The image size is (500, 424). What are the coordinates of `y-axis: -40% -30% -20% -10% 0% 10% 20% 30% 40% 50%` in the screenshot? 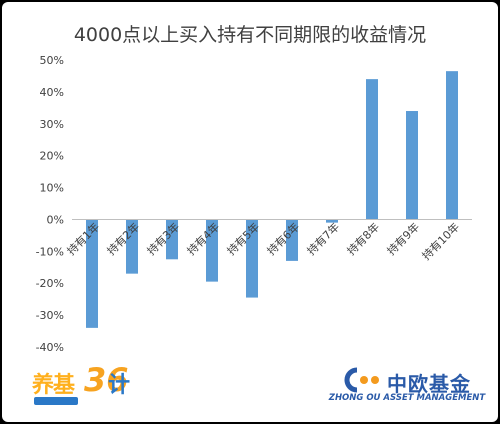 It's located at (50, 204).